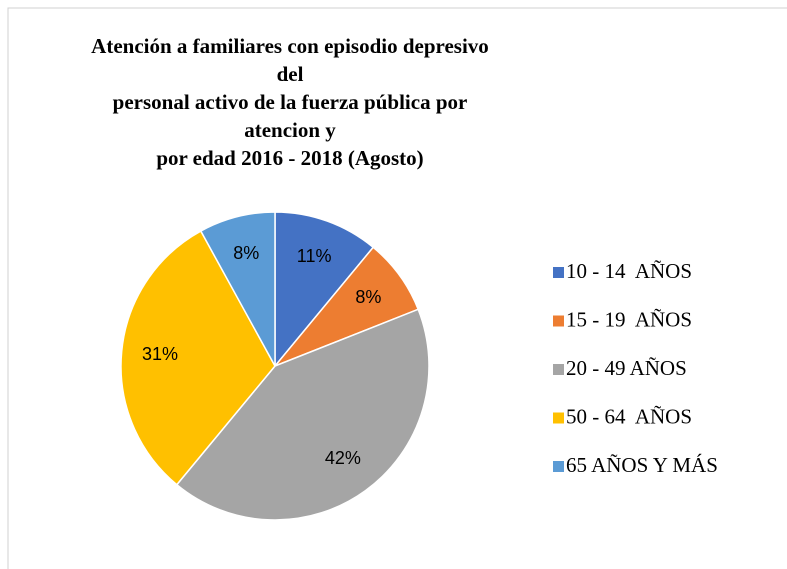  Describe the element at coordinates (629, 271) in the screenshot. I see `legend-label: 10 - 14 AÑOS` at that location.